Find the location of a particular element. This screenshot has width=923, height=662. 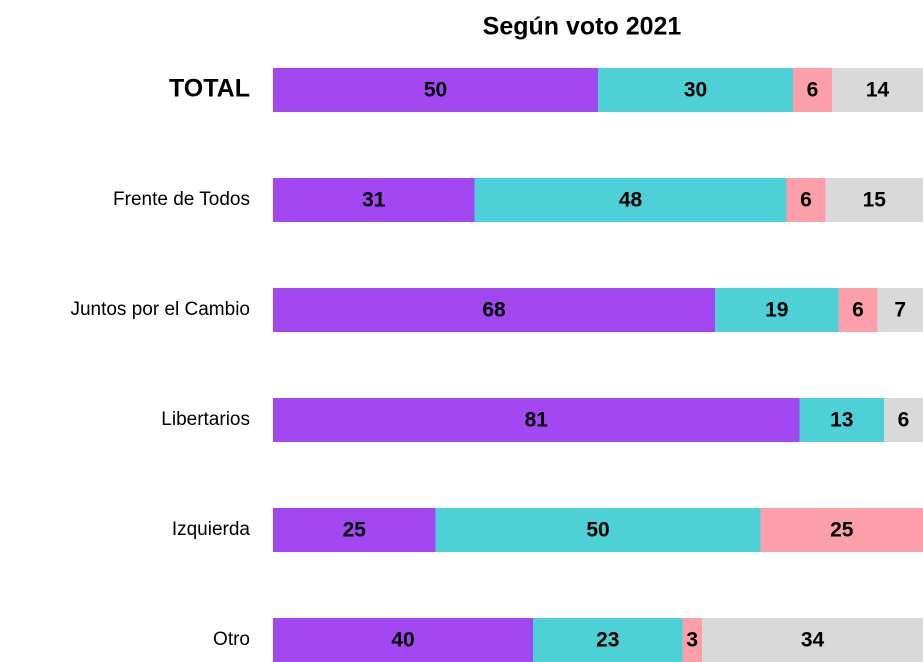

chart-title: Según voto 2021 is located at coordinates (582, 27).